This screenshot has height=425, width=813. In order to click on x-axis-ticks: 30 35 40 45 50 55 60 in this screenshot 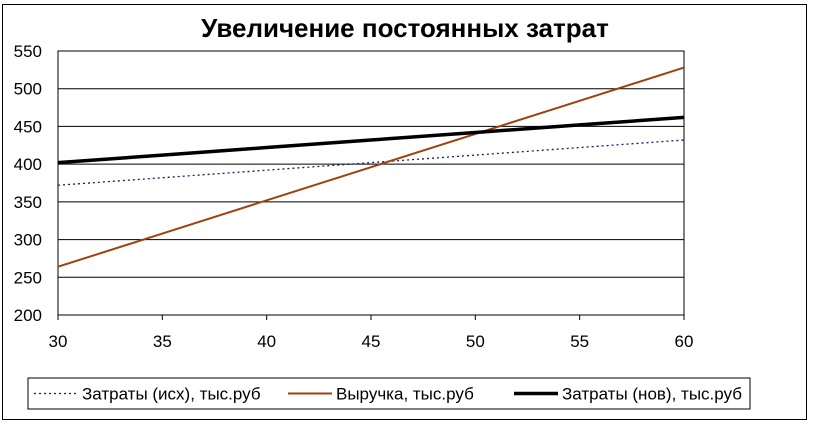, I will do `click(371, 333)`.